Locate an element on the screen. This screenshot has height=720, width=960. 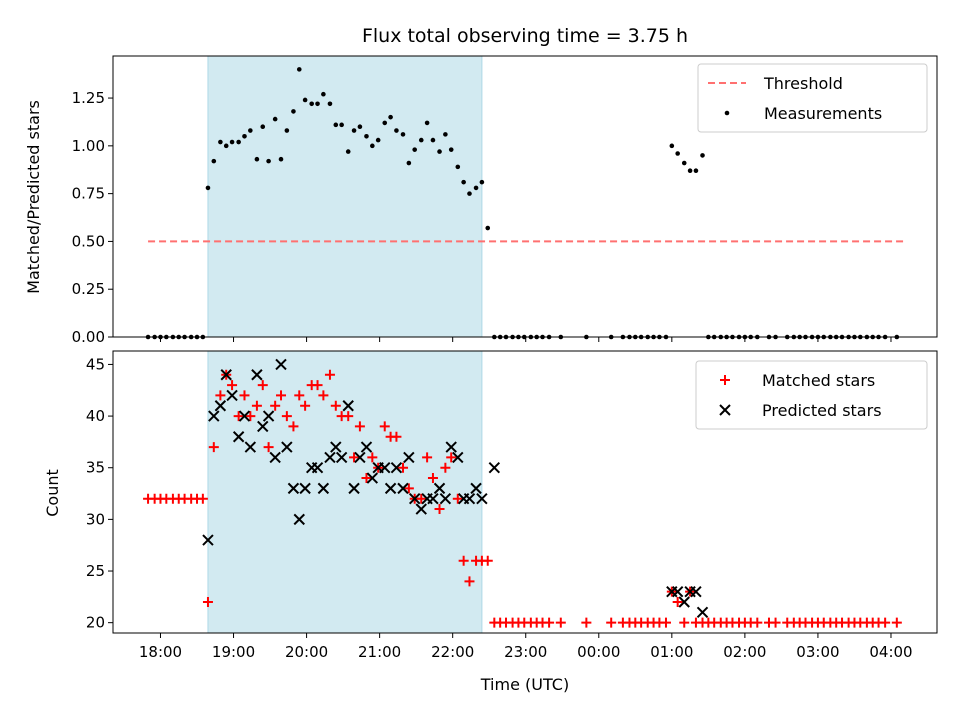
y-tick-label: 30 is located at coordinates (95, 519).